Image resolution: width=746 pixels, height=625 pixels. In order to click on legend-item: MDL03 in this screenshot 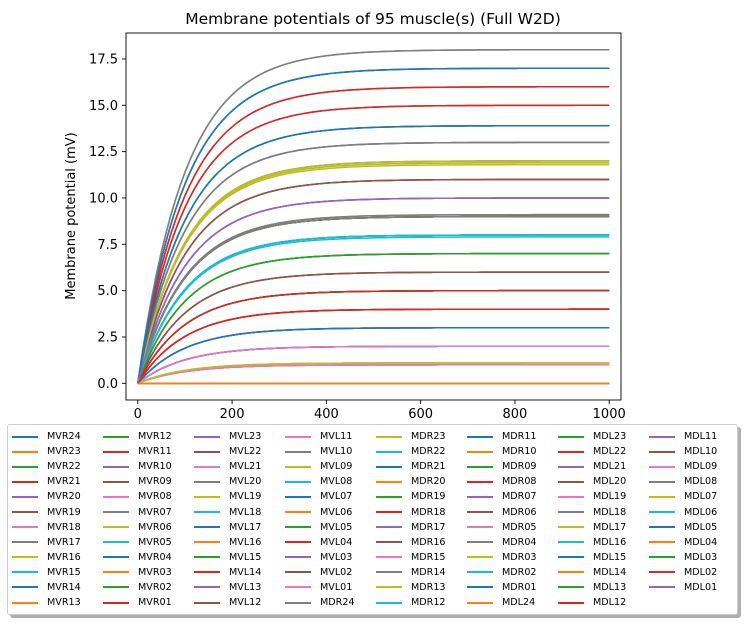, I will do `click(694, 557)`.